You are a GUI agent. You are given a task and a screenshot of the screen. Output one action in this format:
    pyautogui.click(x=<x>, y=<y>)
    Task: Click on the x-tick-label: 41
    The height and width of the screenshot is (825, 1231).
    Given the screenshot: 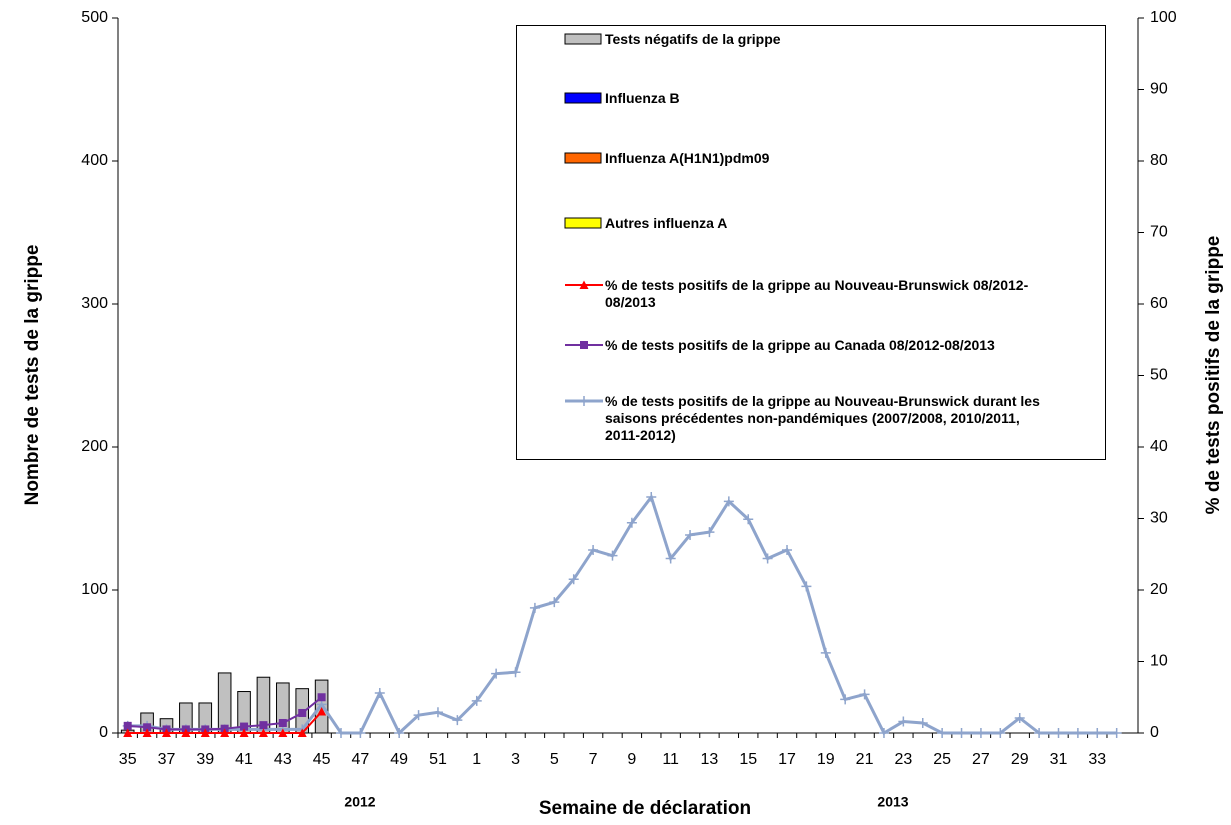 What is the action you would take?
    pyautogui.click(x=244, y=759)
    